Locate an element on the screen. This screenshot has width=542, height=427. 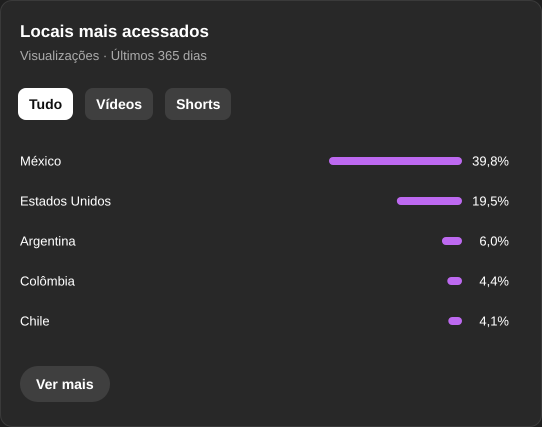
data-label: 19,5% is located at coordinates (491, 201).